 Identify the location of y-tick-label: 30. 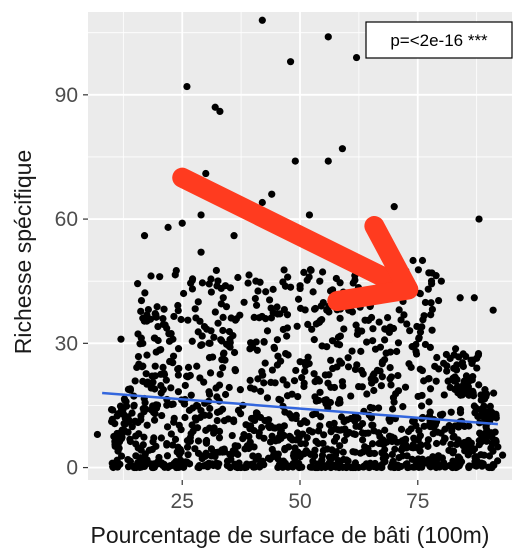
(66, 343).